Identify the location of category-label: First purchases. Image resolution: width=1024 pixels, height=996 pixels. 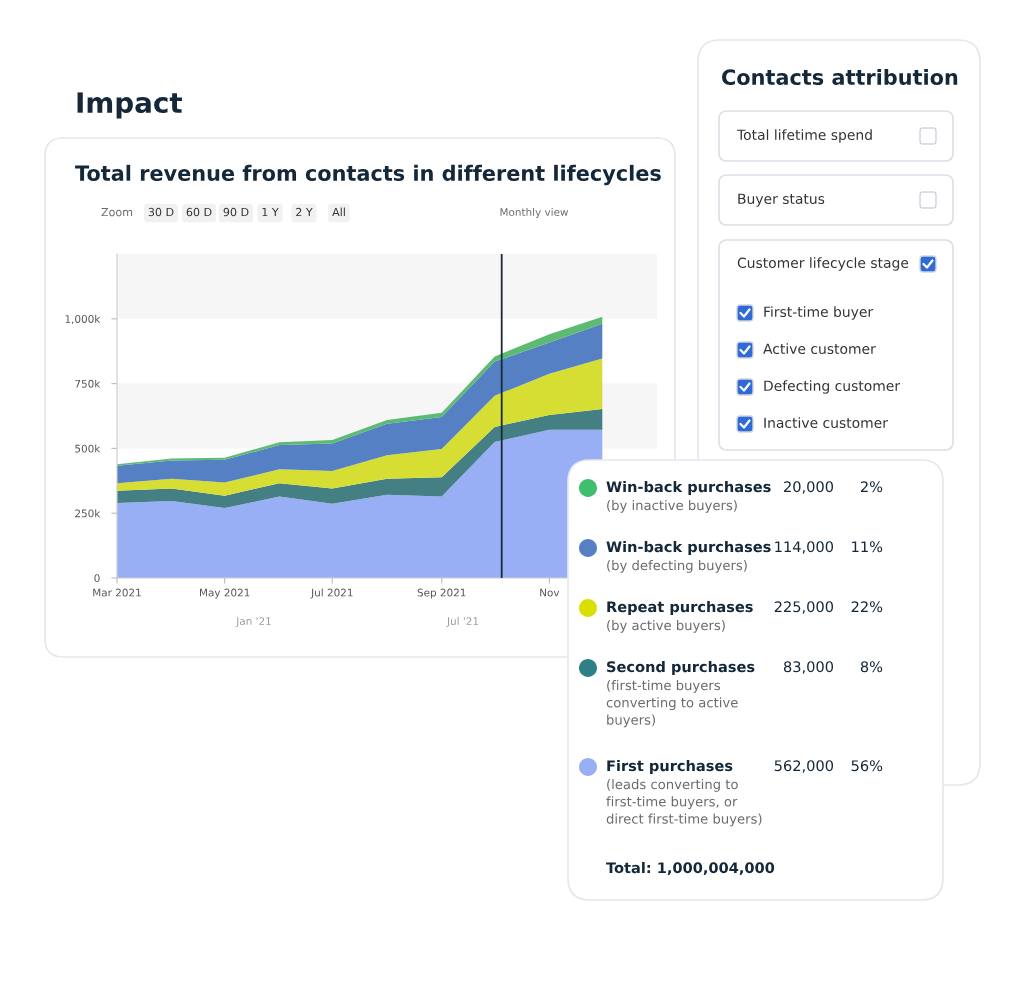
(670, 767).